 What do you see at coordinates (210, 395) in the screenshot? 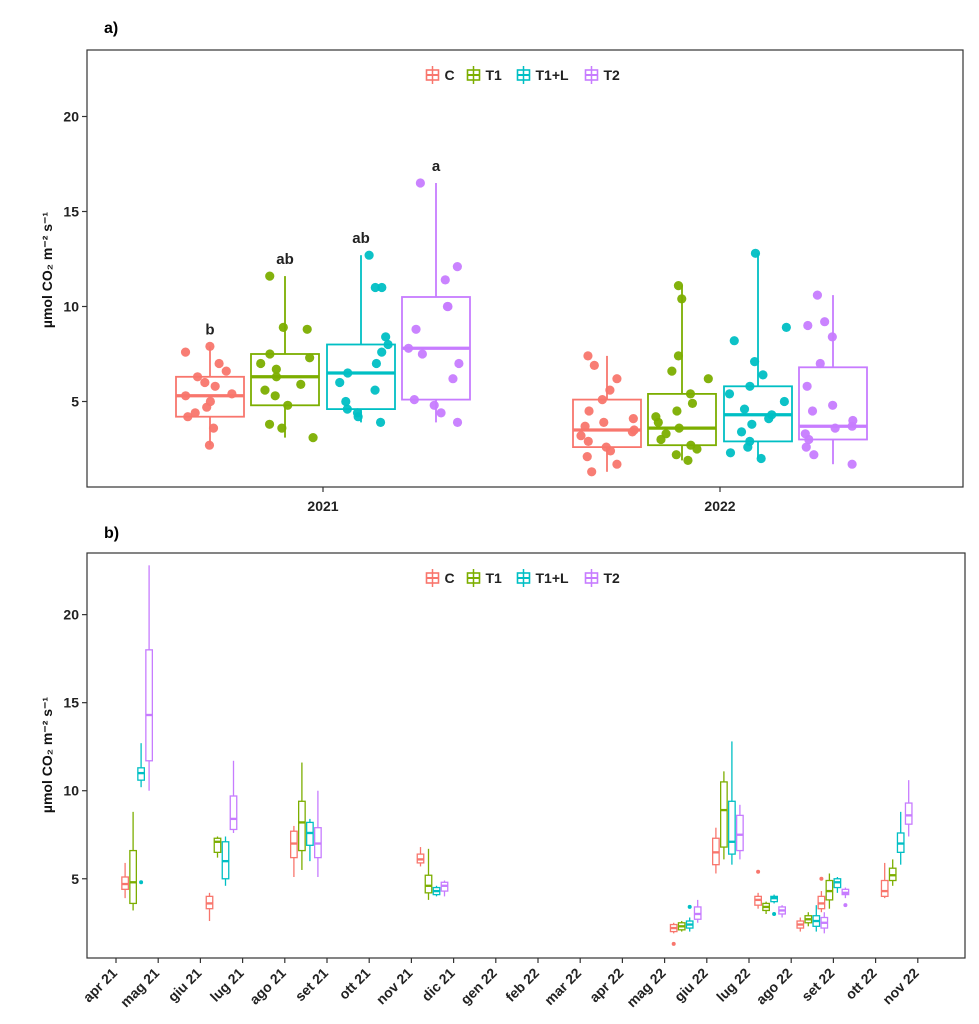
I see `box-c-2021` at bounding box center [210, 395].